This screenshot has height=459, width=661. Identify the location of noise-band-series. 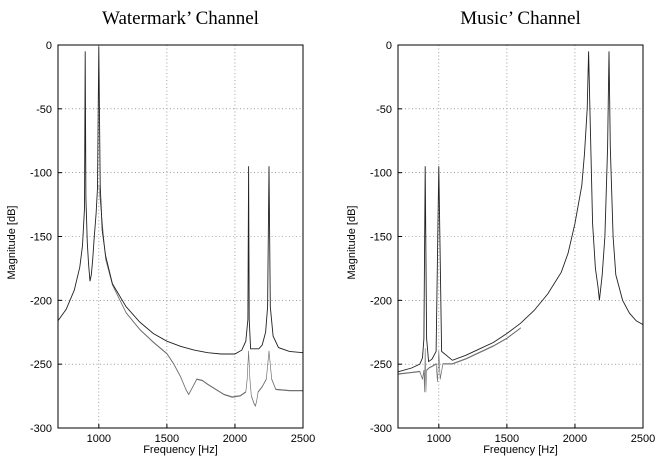
(459, 360).